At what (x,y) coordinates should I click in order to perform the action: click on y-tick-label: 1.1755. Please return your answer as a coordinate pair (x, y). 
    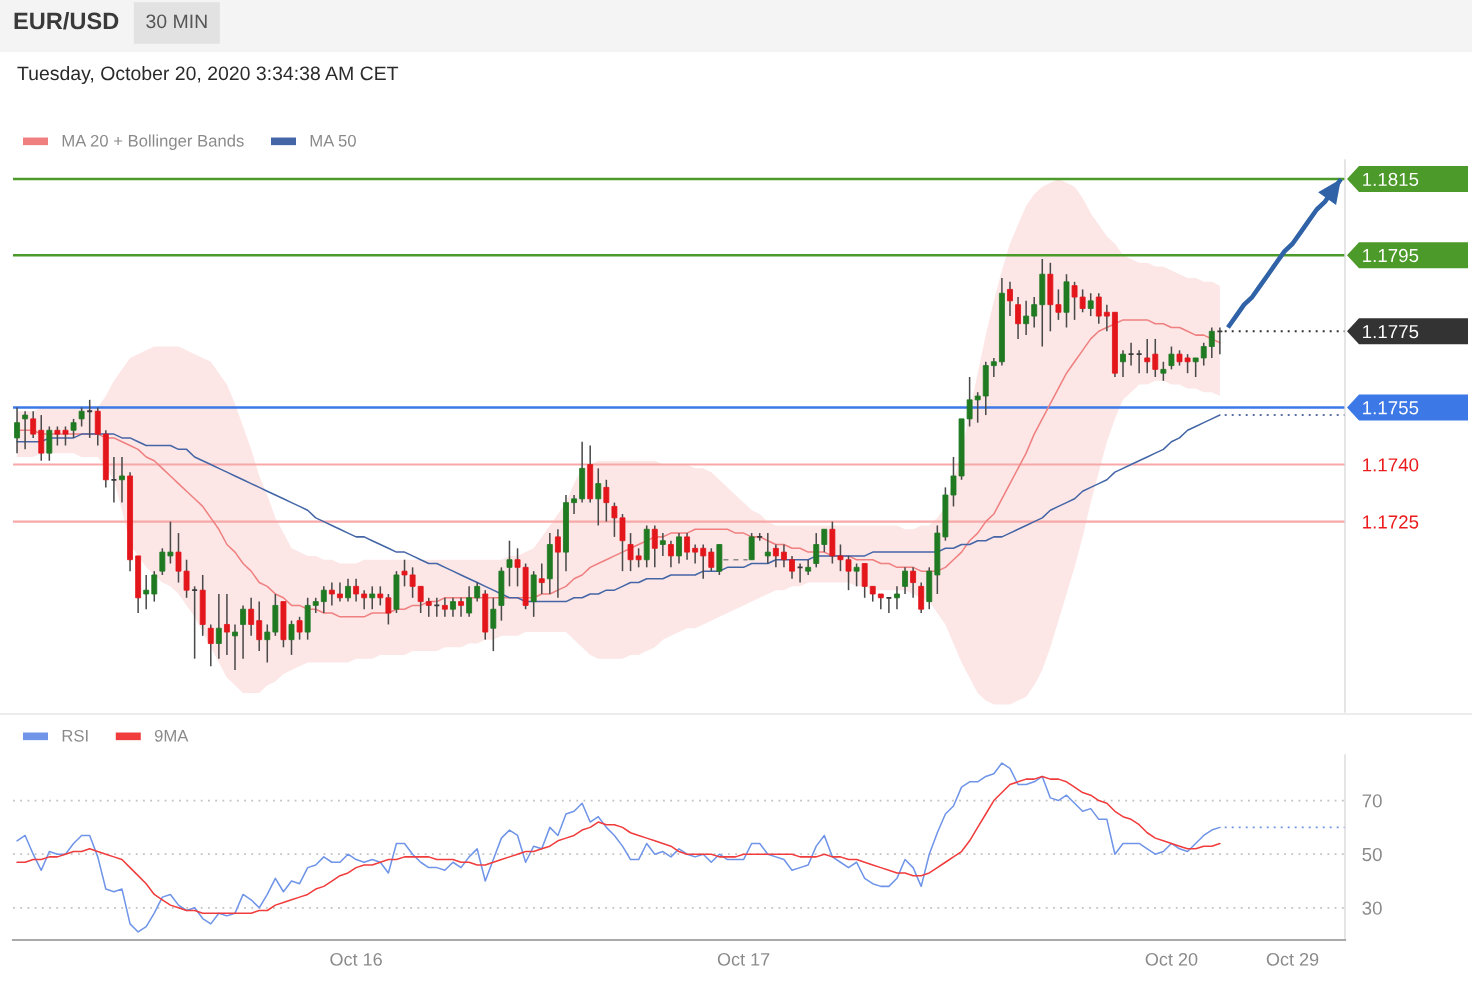
    Looking at the image, I should click on (1391, 408).